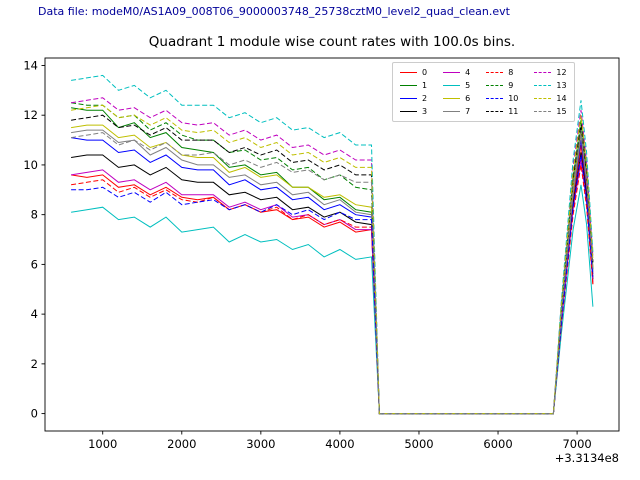  I want to click on legend-label: 7, so click(468, 111).